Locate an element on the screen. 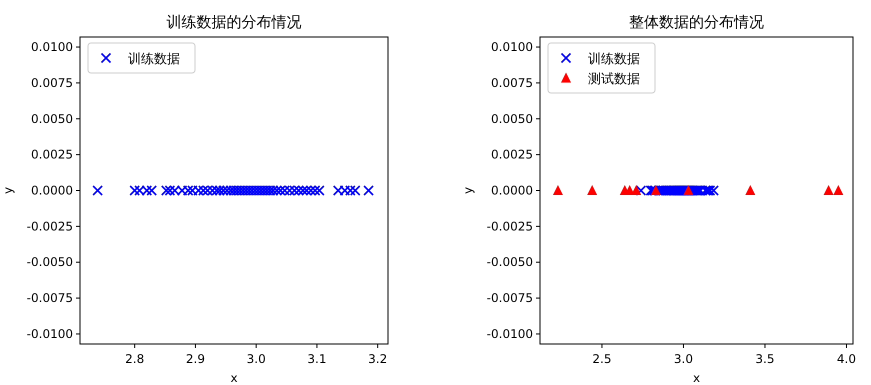 This screenshot has height=385, width=871. chart-title: 整体数据的分布情况 is located at coordinates (696, 22).